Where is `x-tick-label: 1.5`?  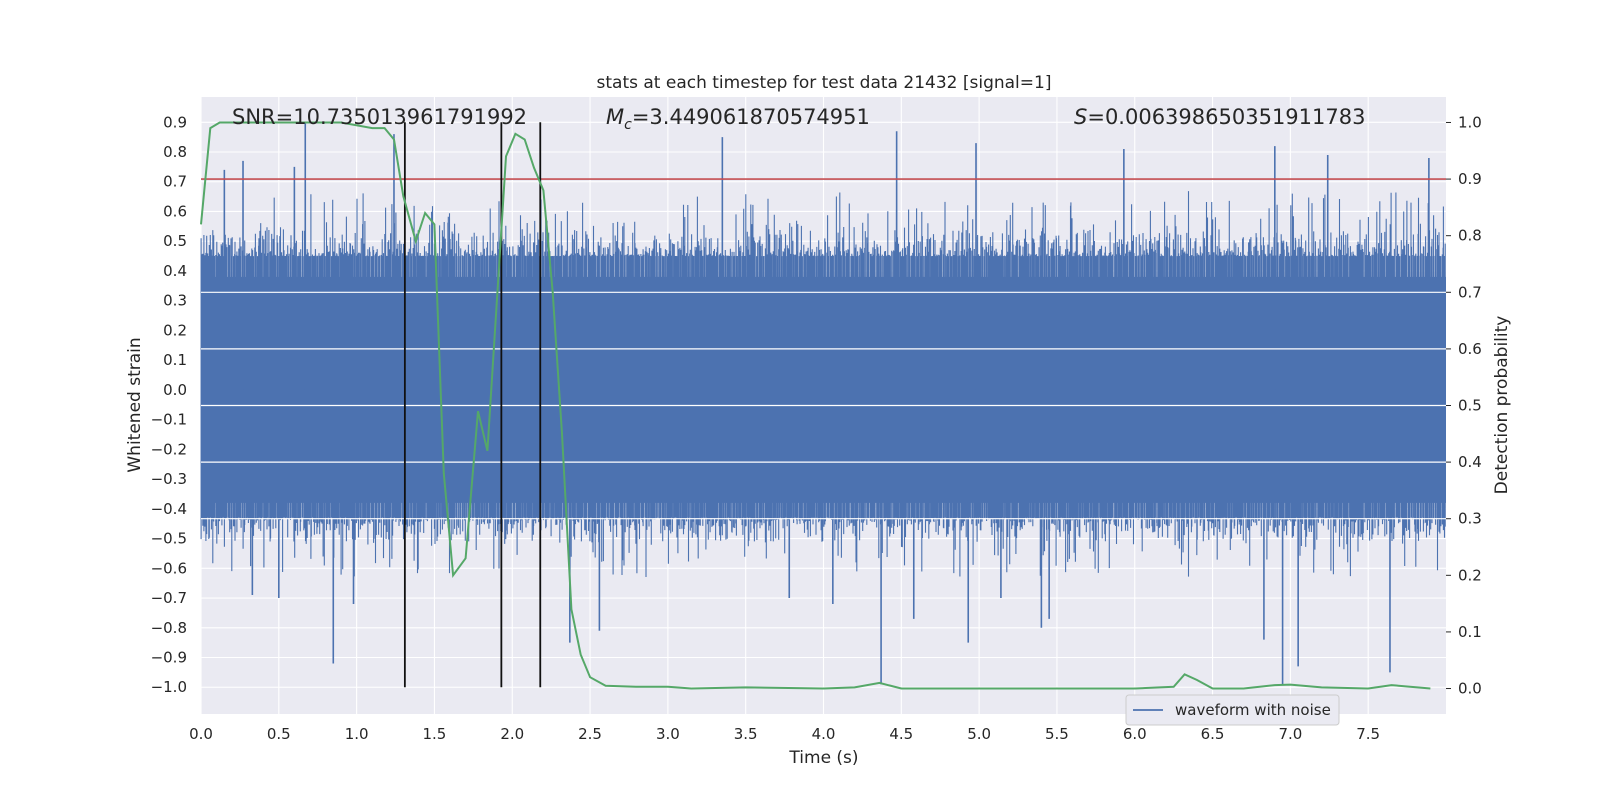 x-tick-label: 1.5 is located at coordinates (435, 734).